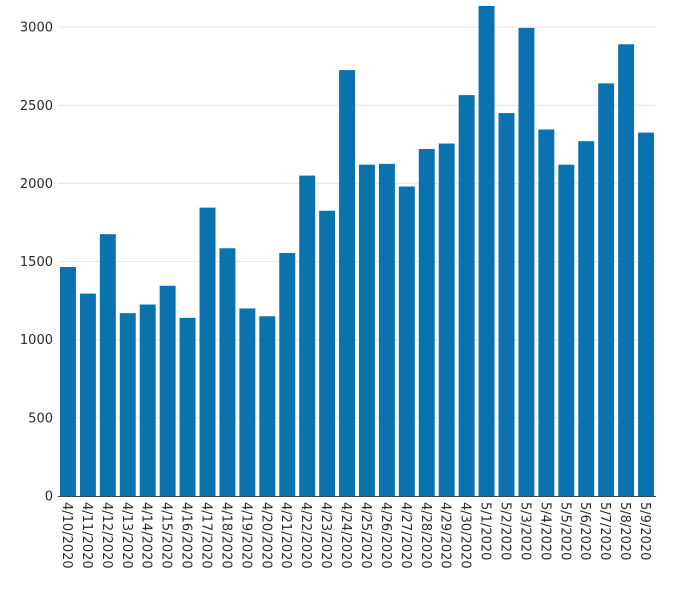 This screenshot has width=680, height=602. What do you see at coordinates (305, 535) in the screenshot?
I see `x-tick-label: 4/22/2020` at bounding box center [305, 535].